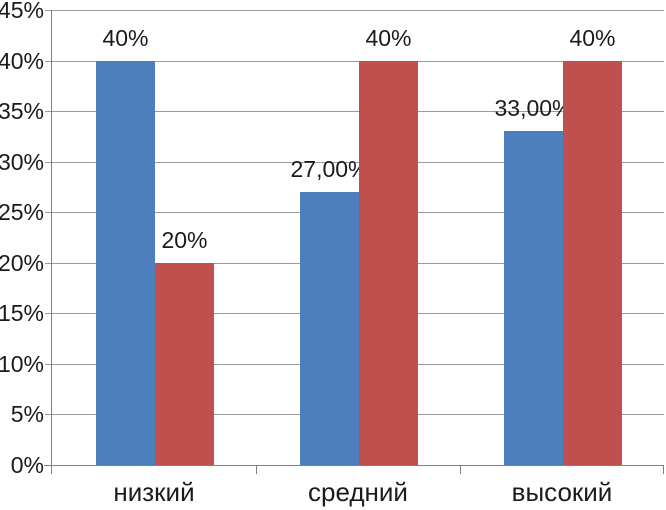 Image resolution: width=666 pixels, height=510 pixels. Describe the element at coordinates (22, 161) in the screenshot. I see `y-axis-tick-label: 30%` at that location.